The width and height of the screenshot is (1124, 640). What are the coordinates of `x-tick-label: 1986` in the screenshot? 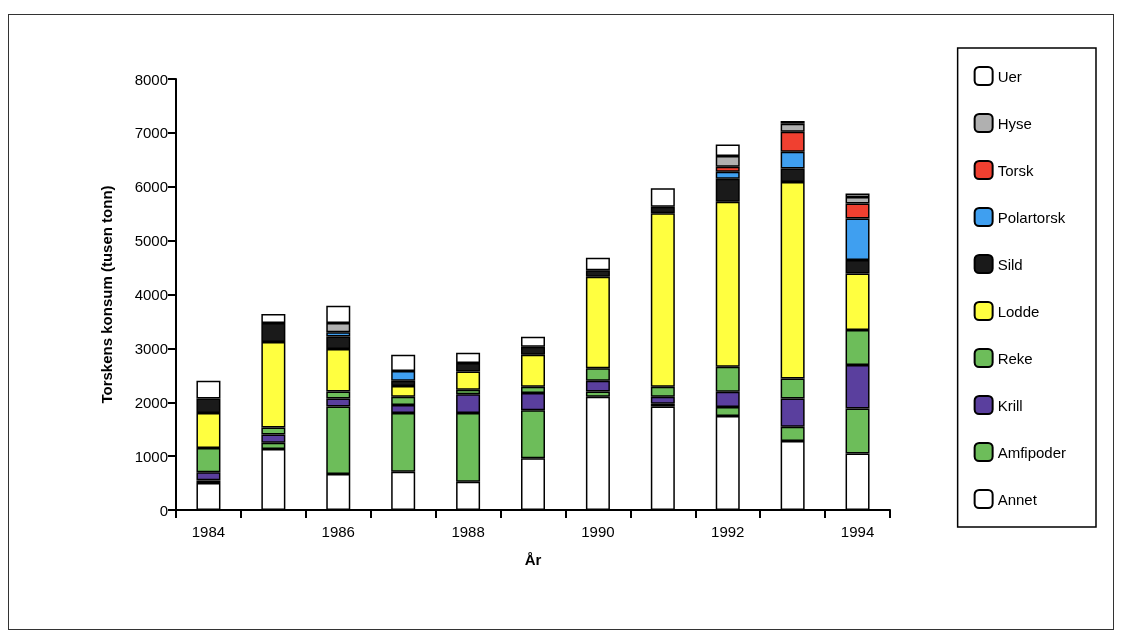 It's located at (338, 531).